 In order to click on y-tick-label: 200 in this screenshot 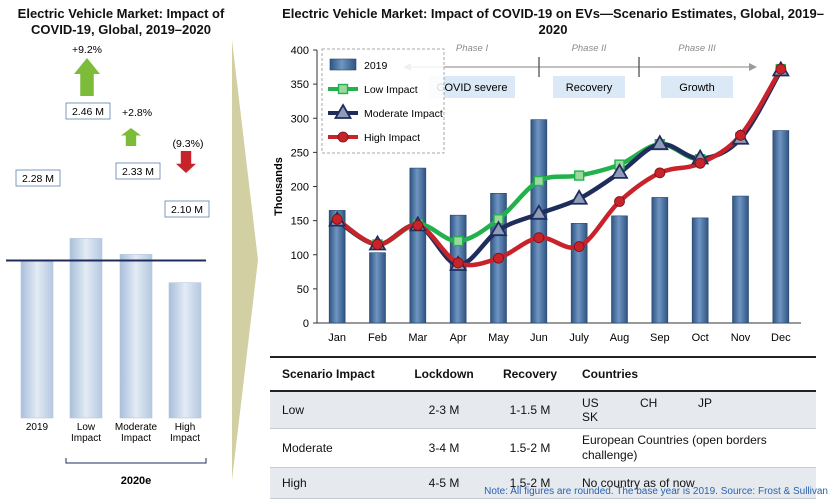, I will do `click(300, 188)`.